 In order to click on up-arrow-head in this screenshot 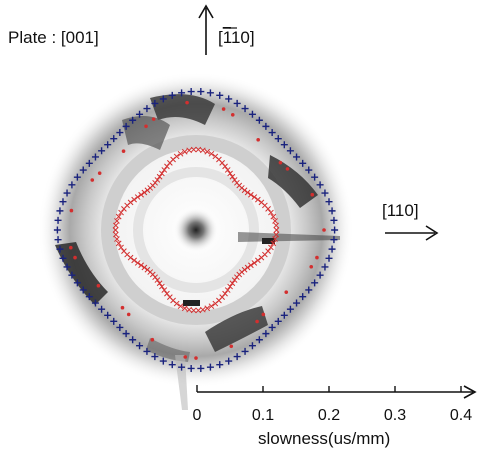, I will do `click(206, 11)`.